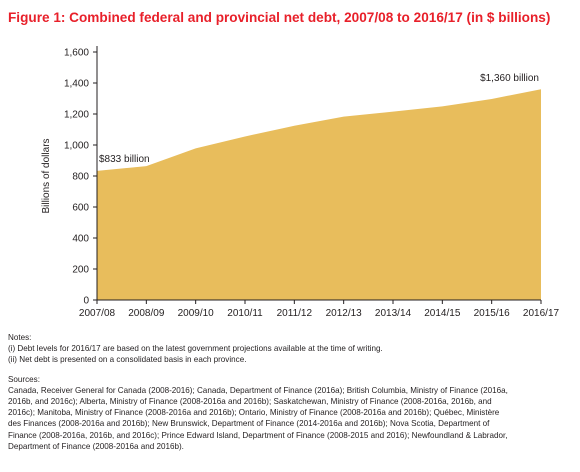 This screenshot has width=580, height=472. What do you see at coordinates (76, 84) in the screenshot?
I see `y-tick-label: 1,400` at bounding box center [76, 84].